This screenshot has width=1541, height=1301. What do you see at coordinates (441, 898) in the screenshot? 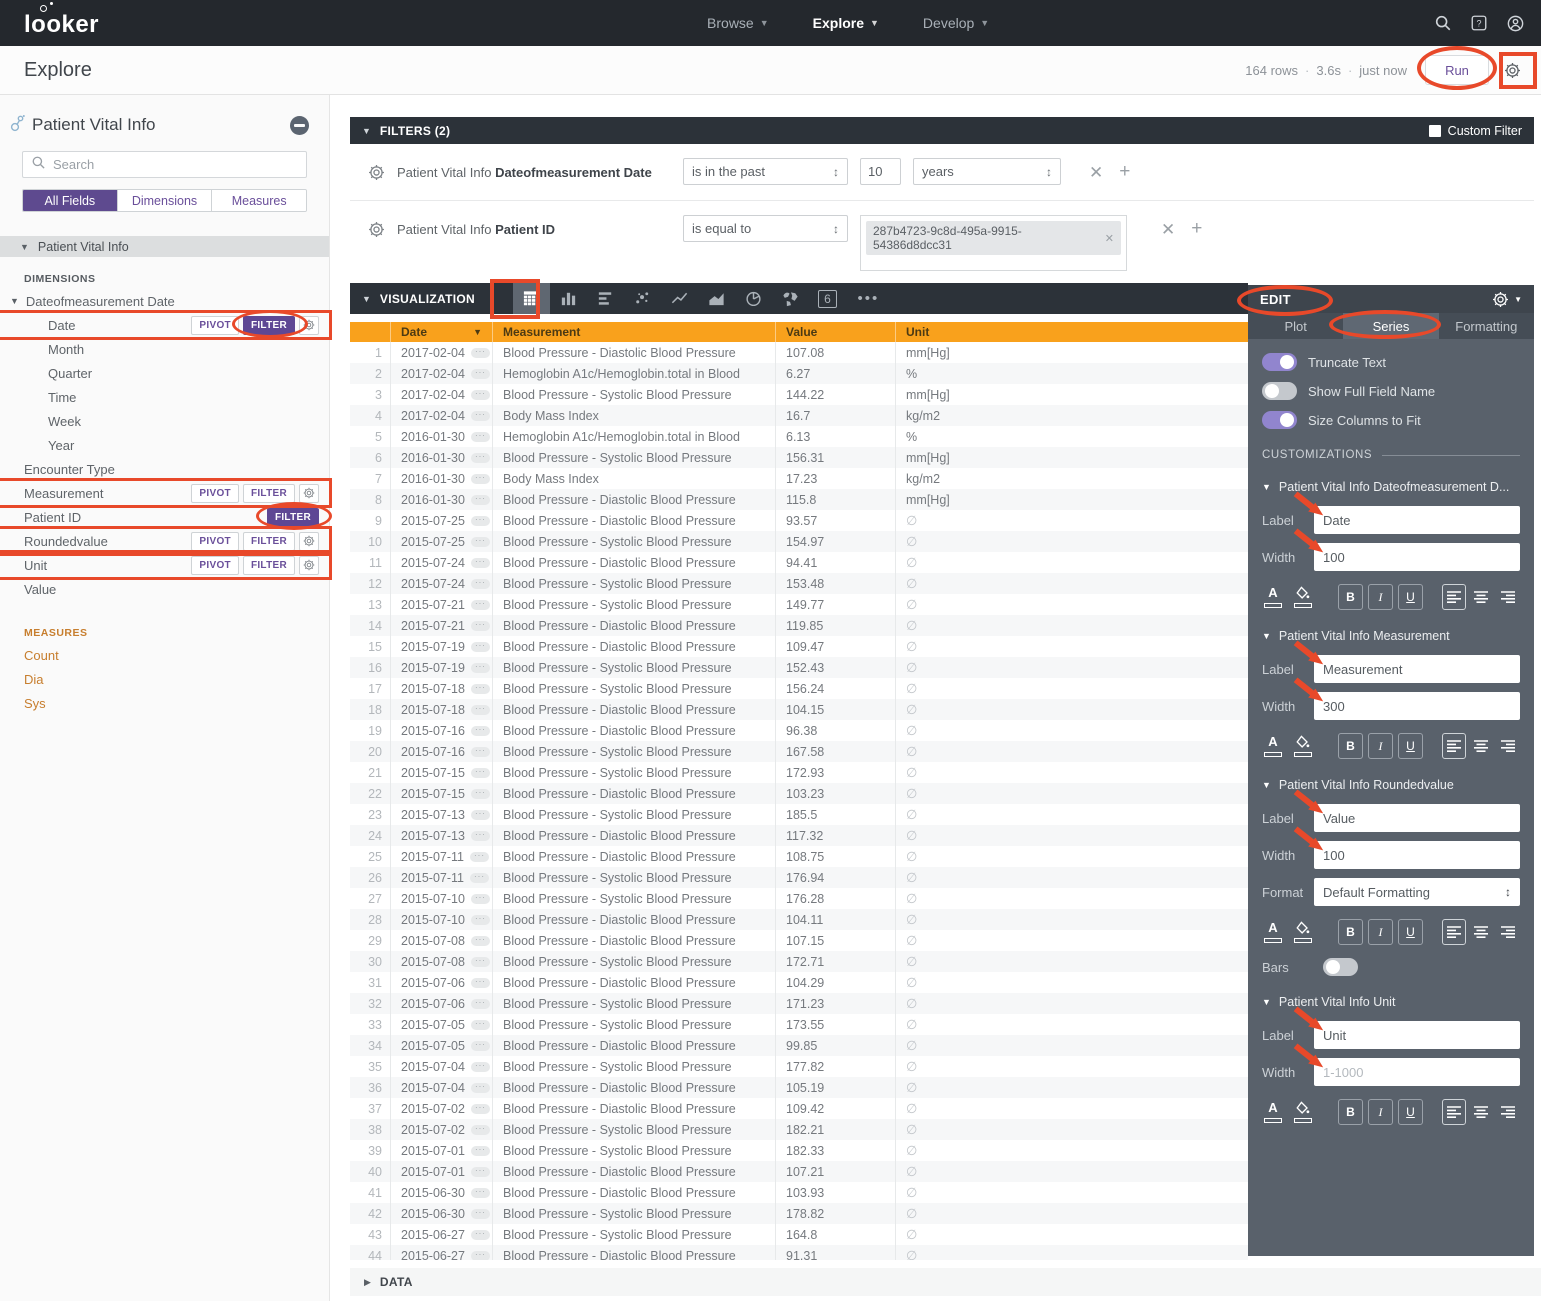
I see `cell-date: 2015-07-10 ···` at bounding box center [441, 898].